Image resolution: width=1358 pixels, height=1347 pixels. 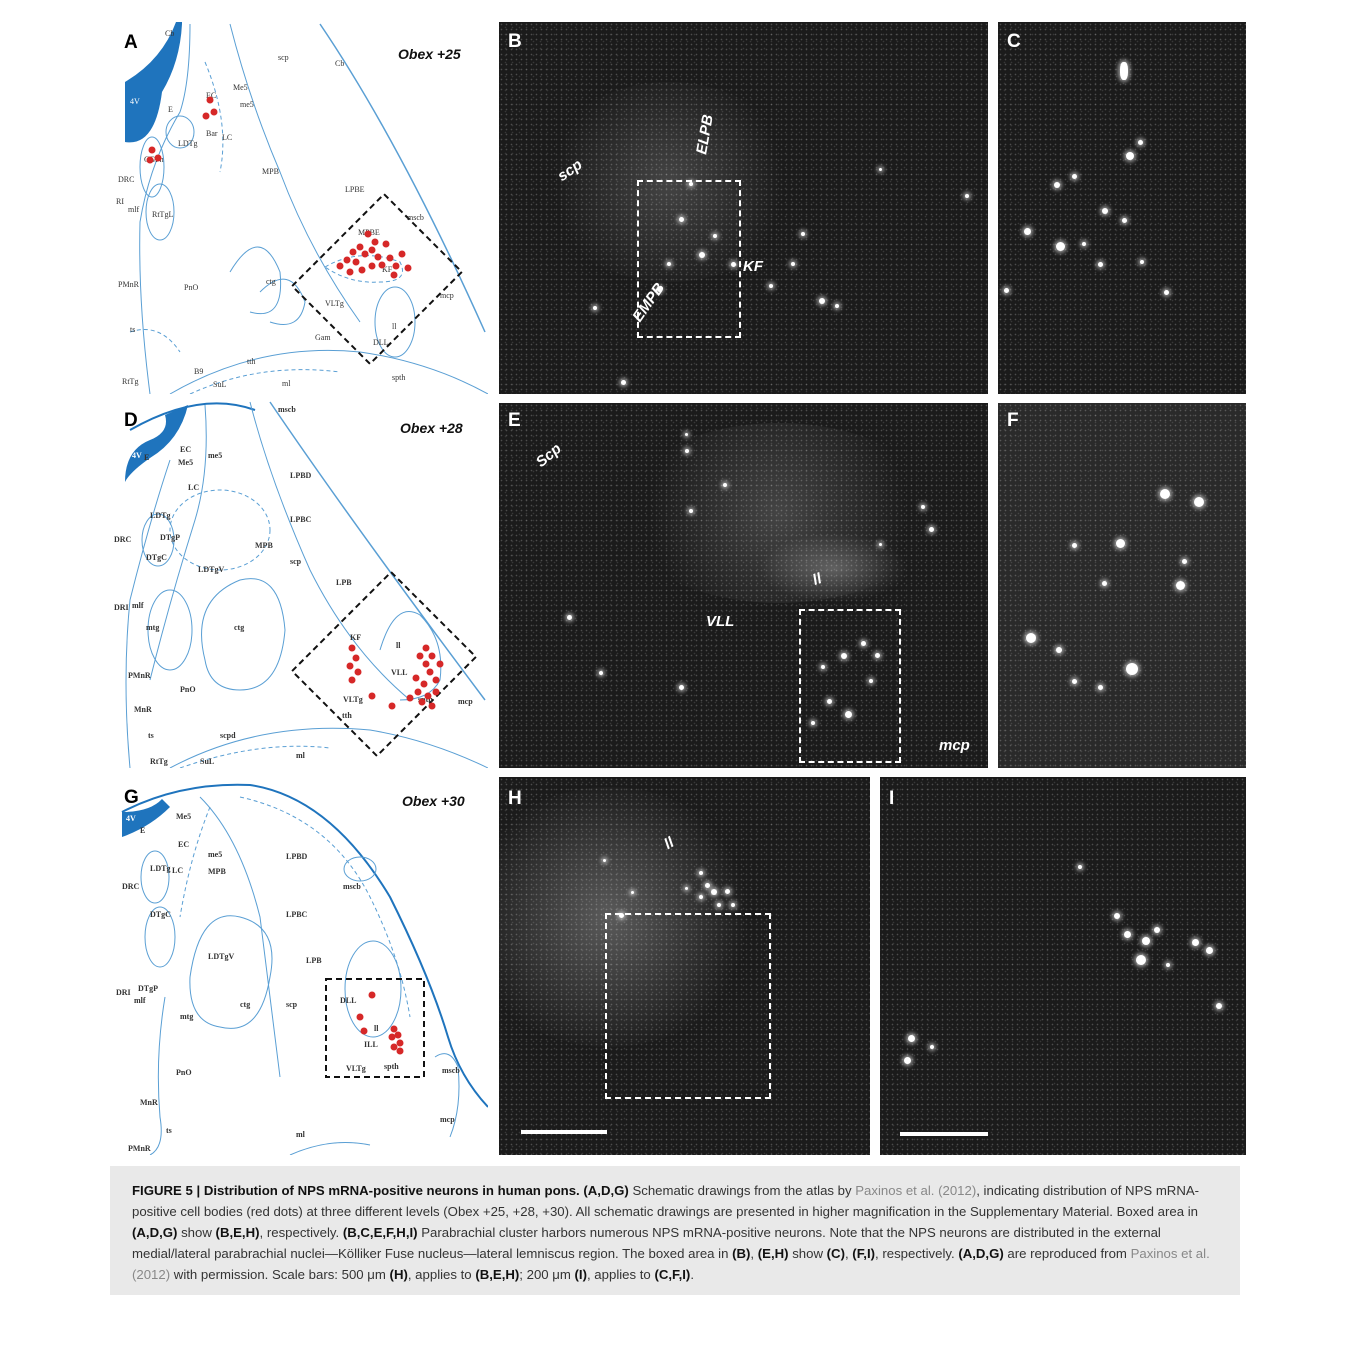 What do you see at coordinates (323, 337) in the screenshot?
I see `svg-text: Gam` at bounding box center [323, 337].